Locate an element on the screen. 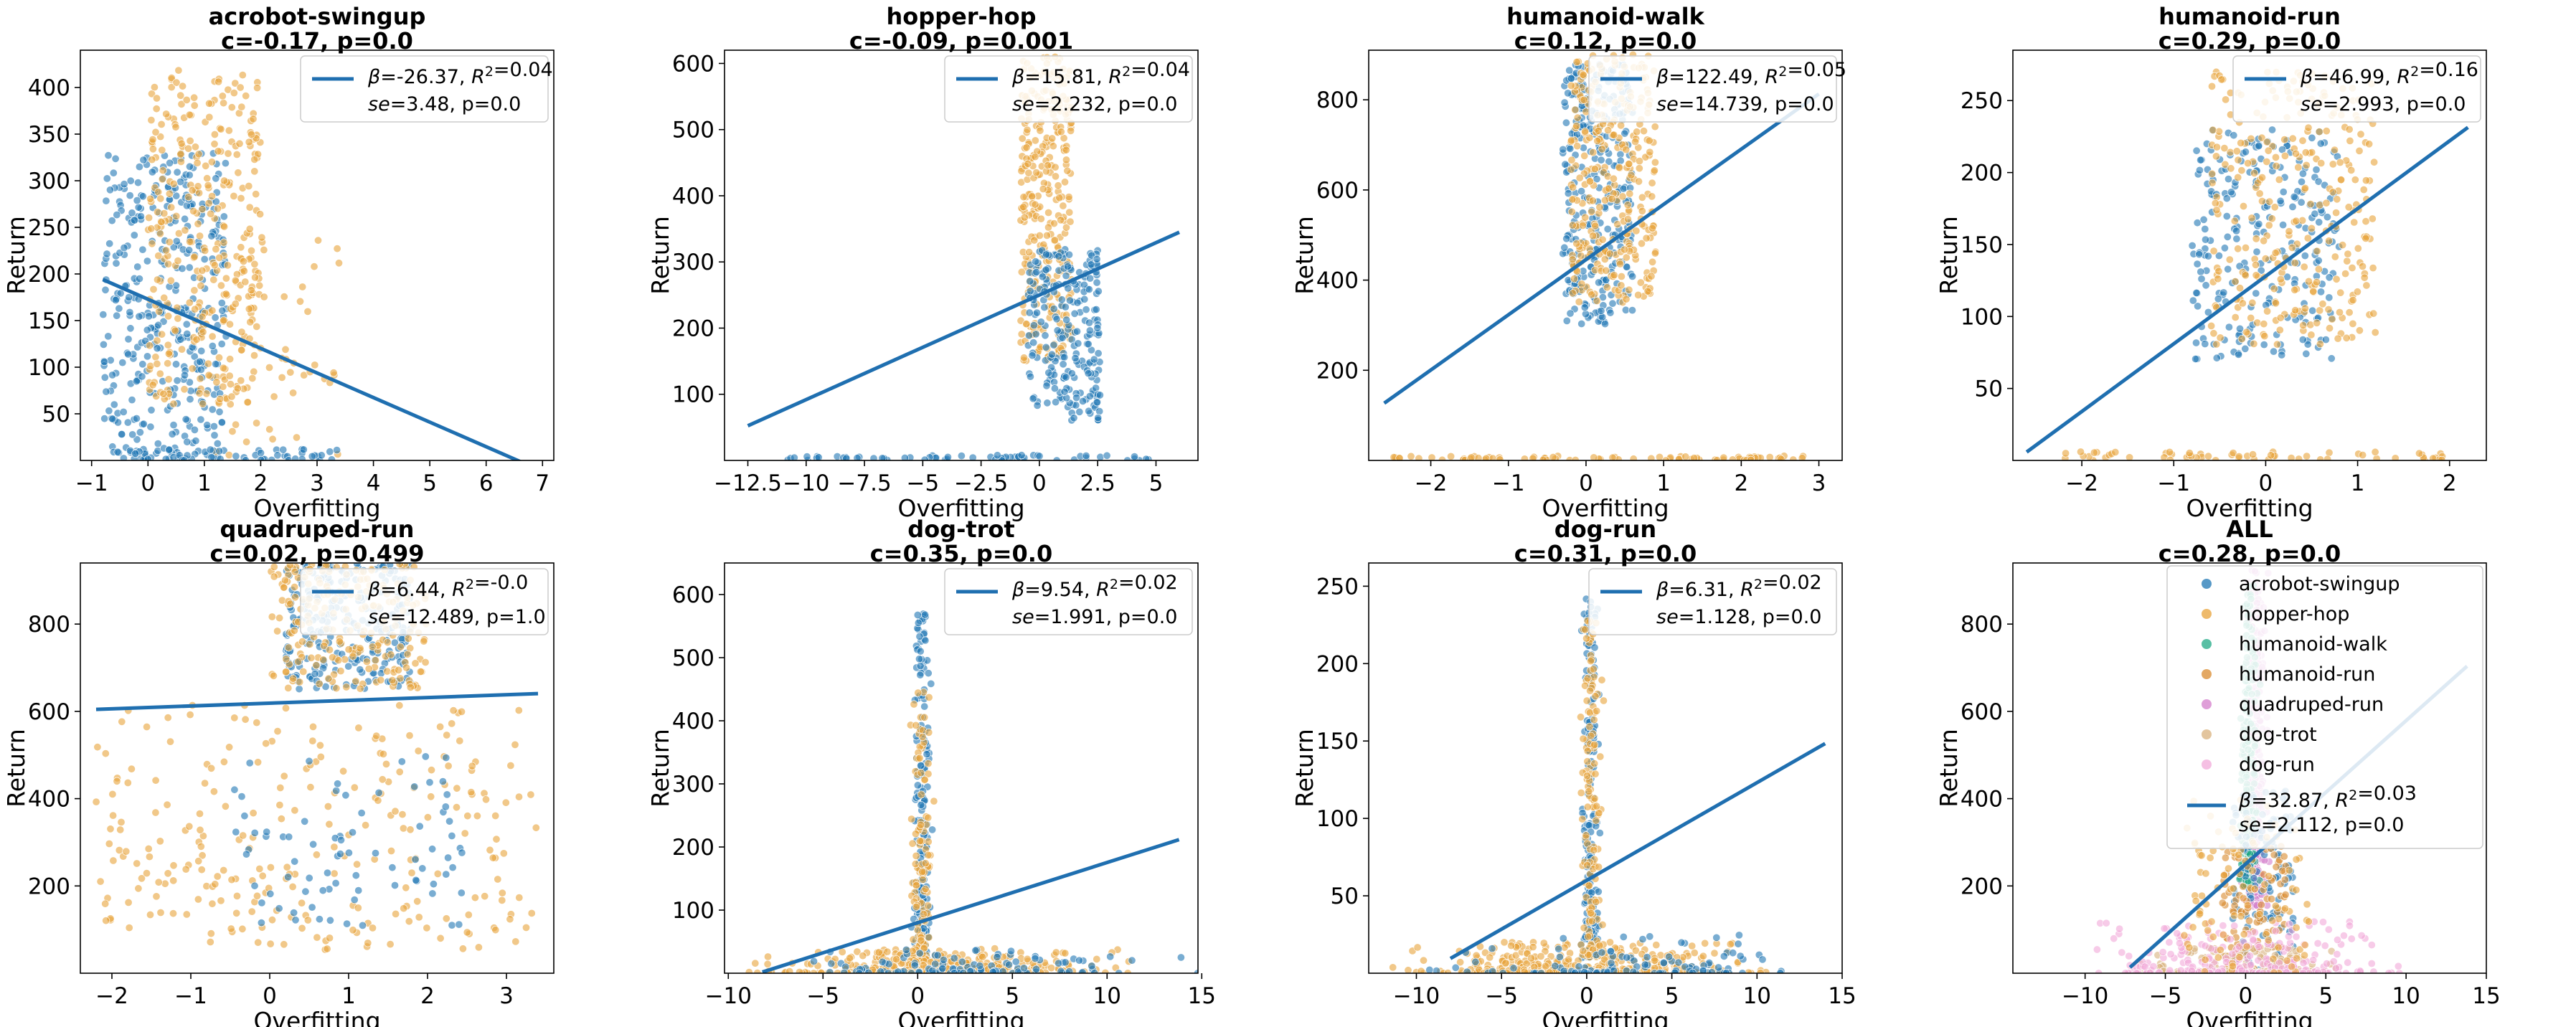  x-tick-label: 1 is located at coordinates (1663, 483).